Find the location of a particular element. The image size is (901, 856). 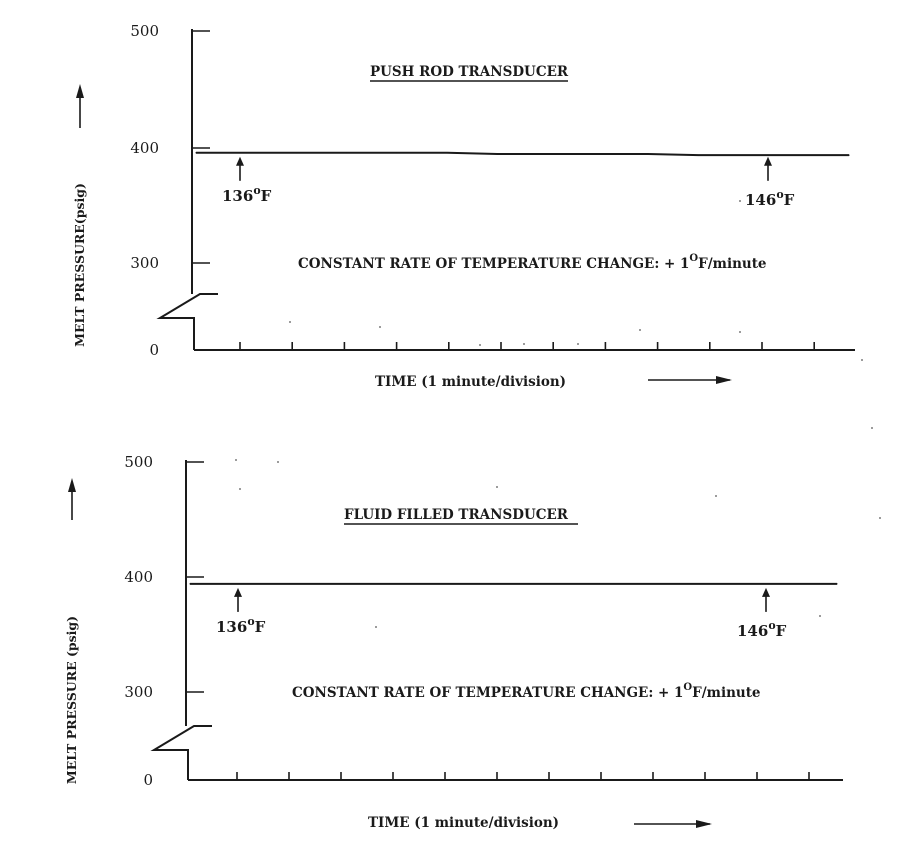

y-axis-label: MELT PRESSURE(psig) is located at coordinates (79, 265).